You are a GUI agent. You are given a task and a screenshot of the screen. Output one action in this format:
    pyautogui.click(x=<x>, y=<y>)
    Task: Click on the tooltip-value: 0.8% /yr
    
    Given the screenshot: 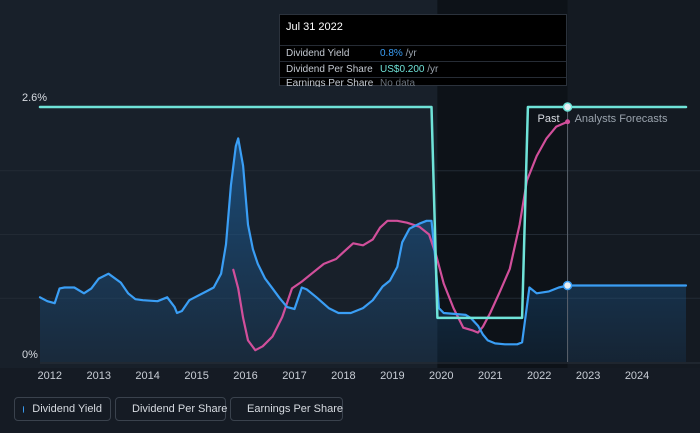 What is the action you would take?
    pyautogui.click(x=398, y=53)
    